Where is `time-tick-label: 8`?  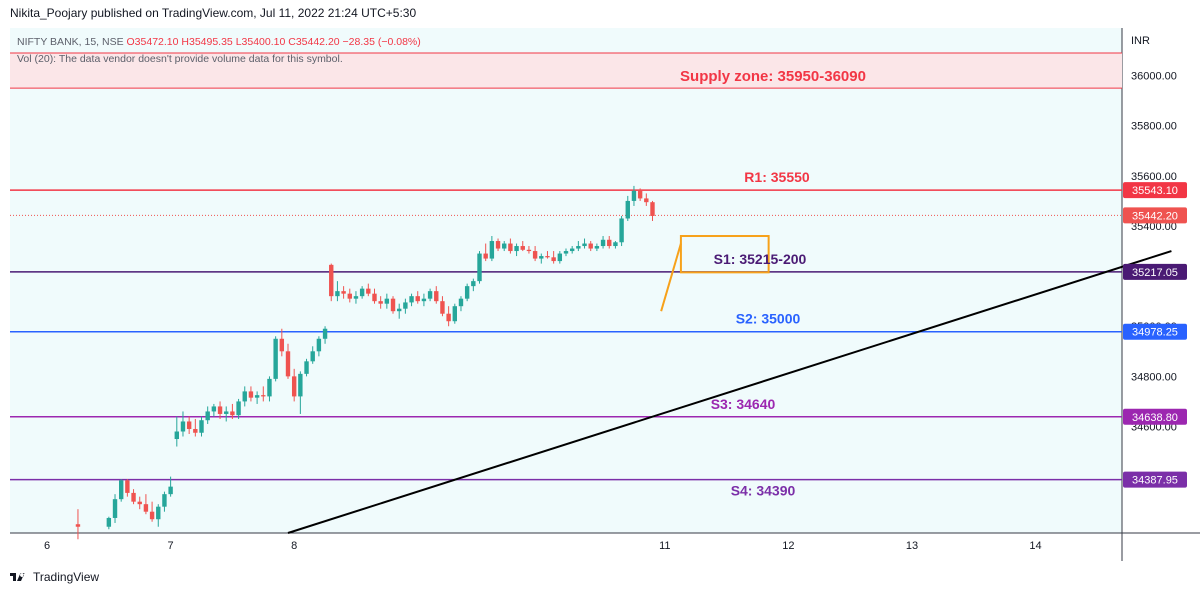 time-tick-label: 8 is located at coordinates (294, 546).